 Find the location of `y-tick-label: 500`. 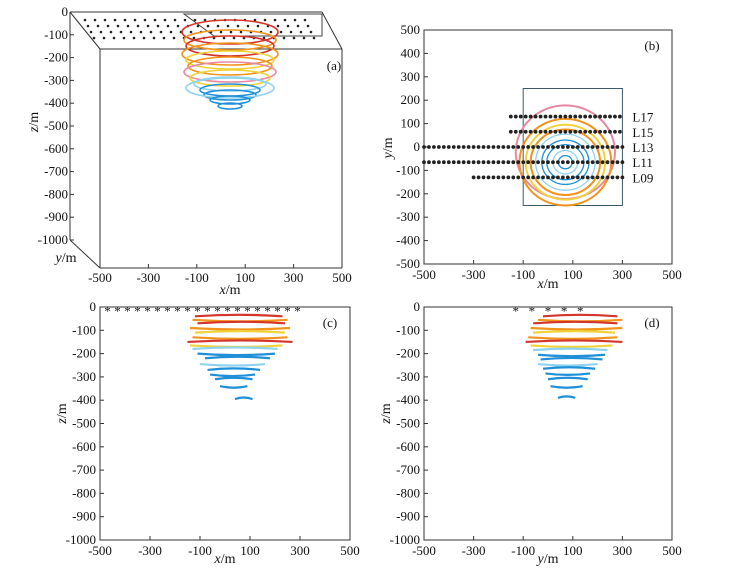

y-tick-label: 500 is located at coordinates (411, 29).